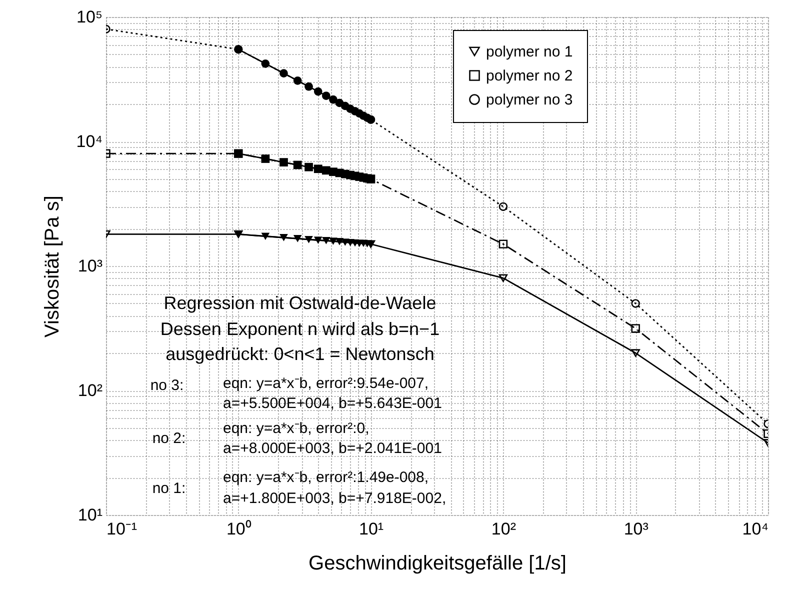  I want to click on legend-label: polymer no 3, so click(529, 100).